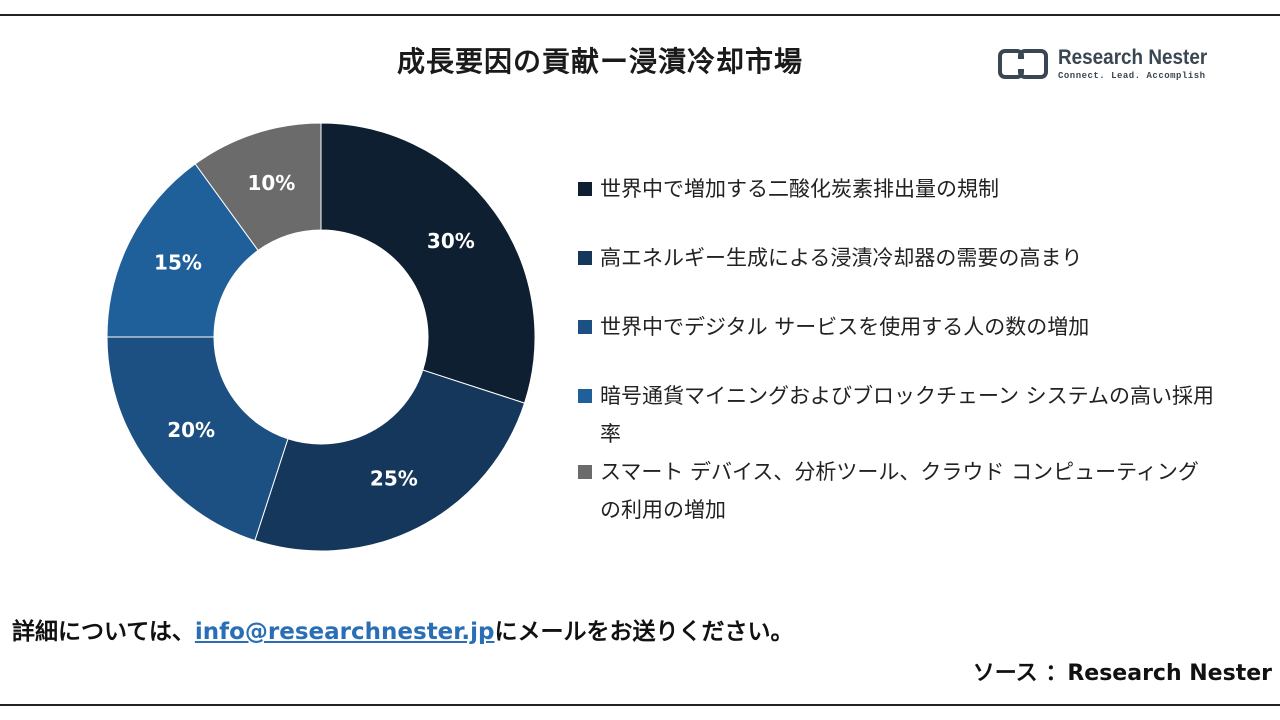  I want to click on legend-item: 世界中でデジタル サービスを使用する人の数の増加, so click(908, 327).